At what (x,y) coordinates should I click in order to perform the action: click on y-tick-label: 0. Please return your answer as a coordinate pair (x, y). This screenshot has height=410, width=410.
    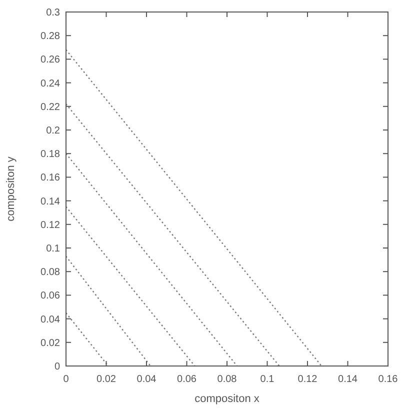
    Looking at the image, I should click on (57, 367).